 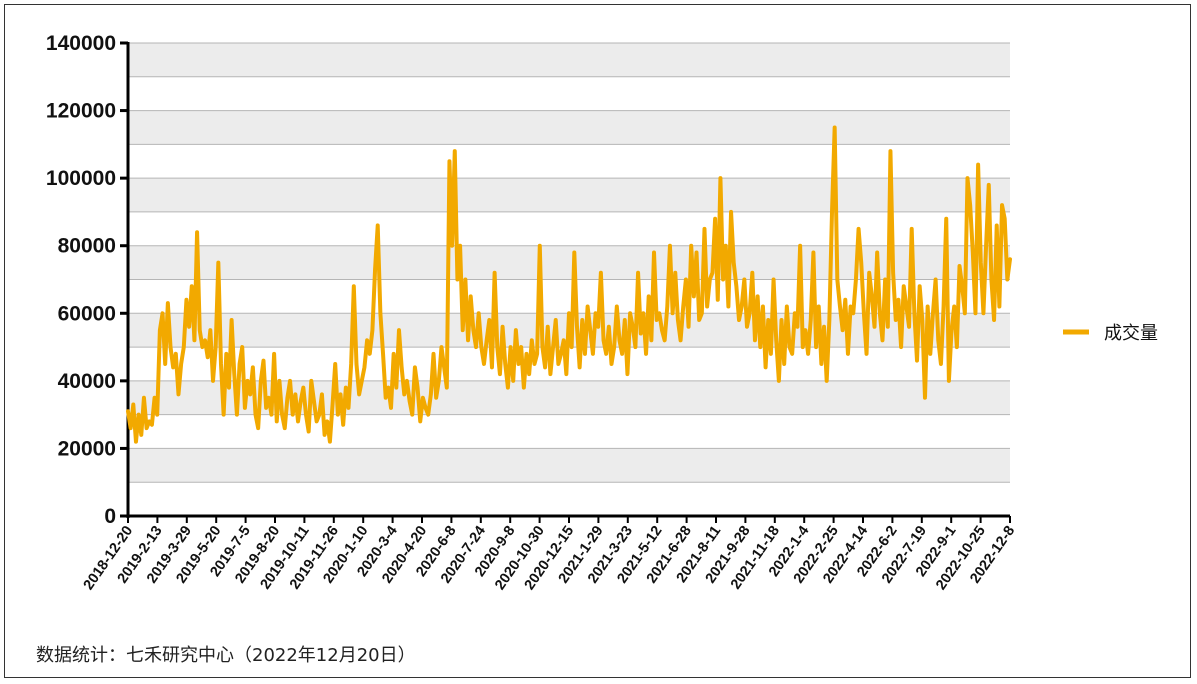 What do you see at coordinates (87, 313) in the screenshot?
I see `y-tick-label: 60000` at bounding box center [87, 313].